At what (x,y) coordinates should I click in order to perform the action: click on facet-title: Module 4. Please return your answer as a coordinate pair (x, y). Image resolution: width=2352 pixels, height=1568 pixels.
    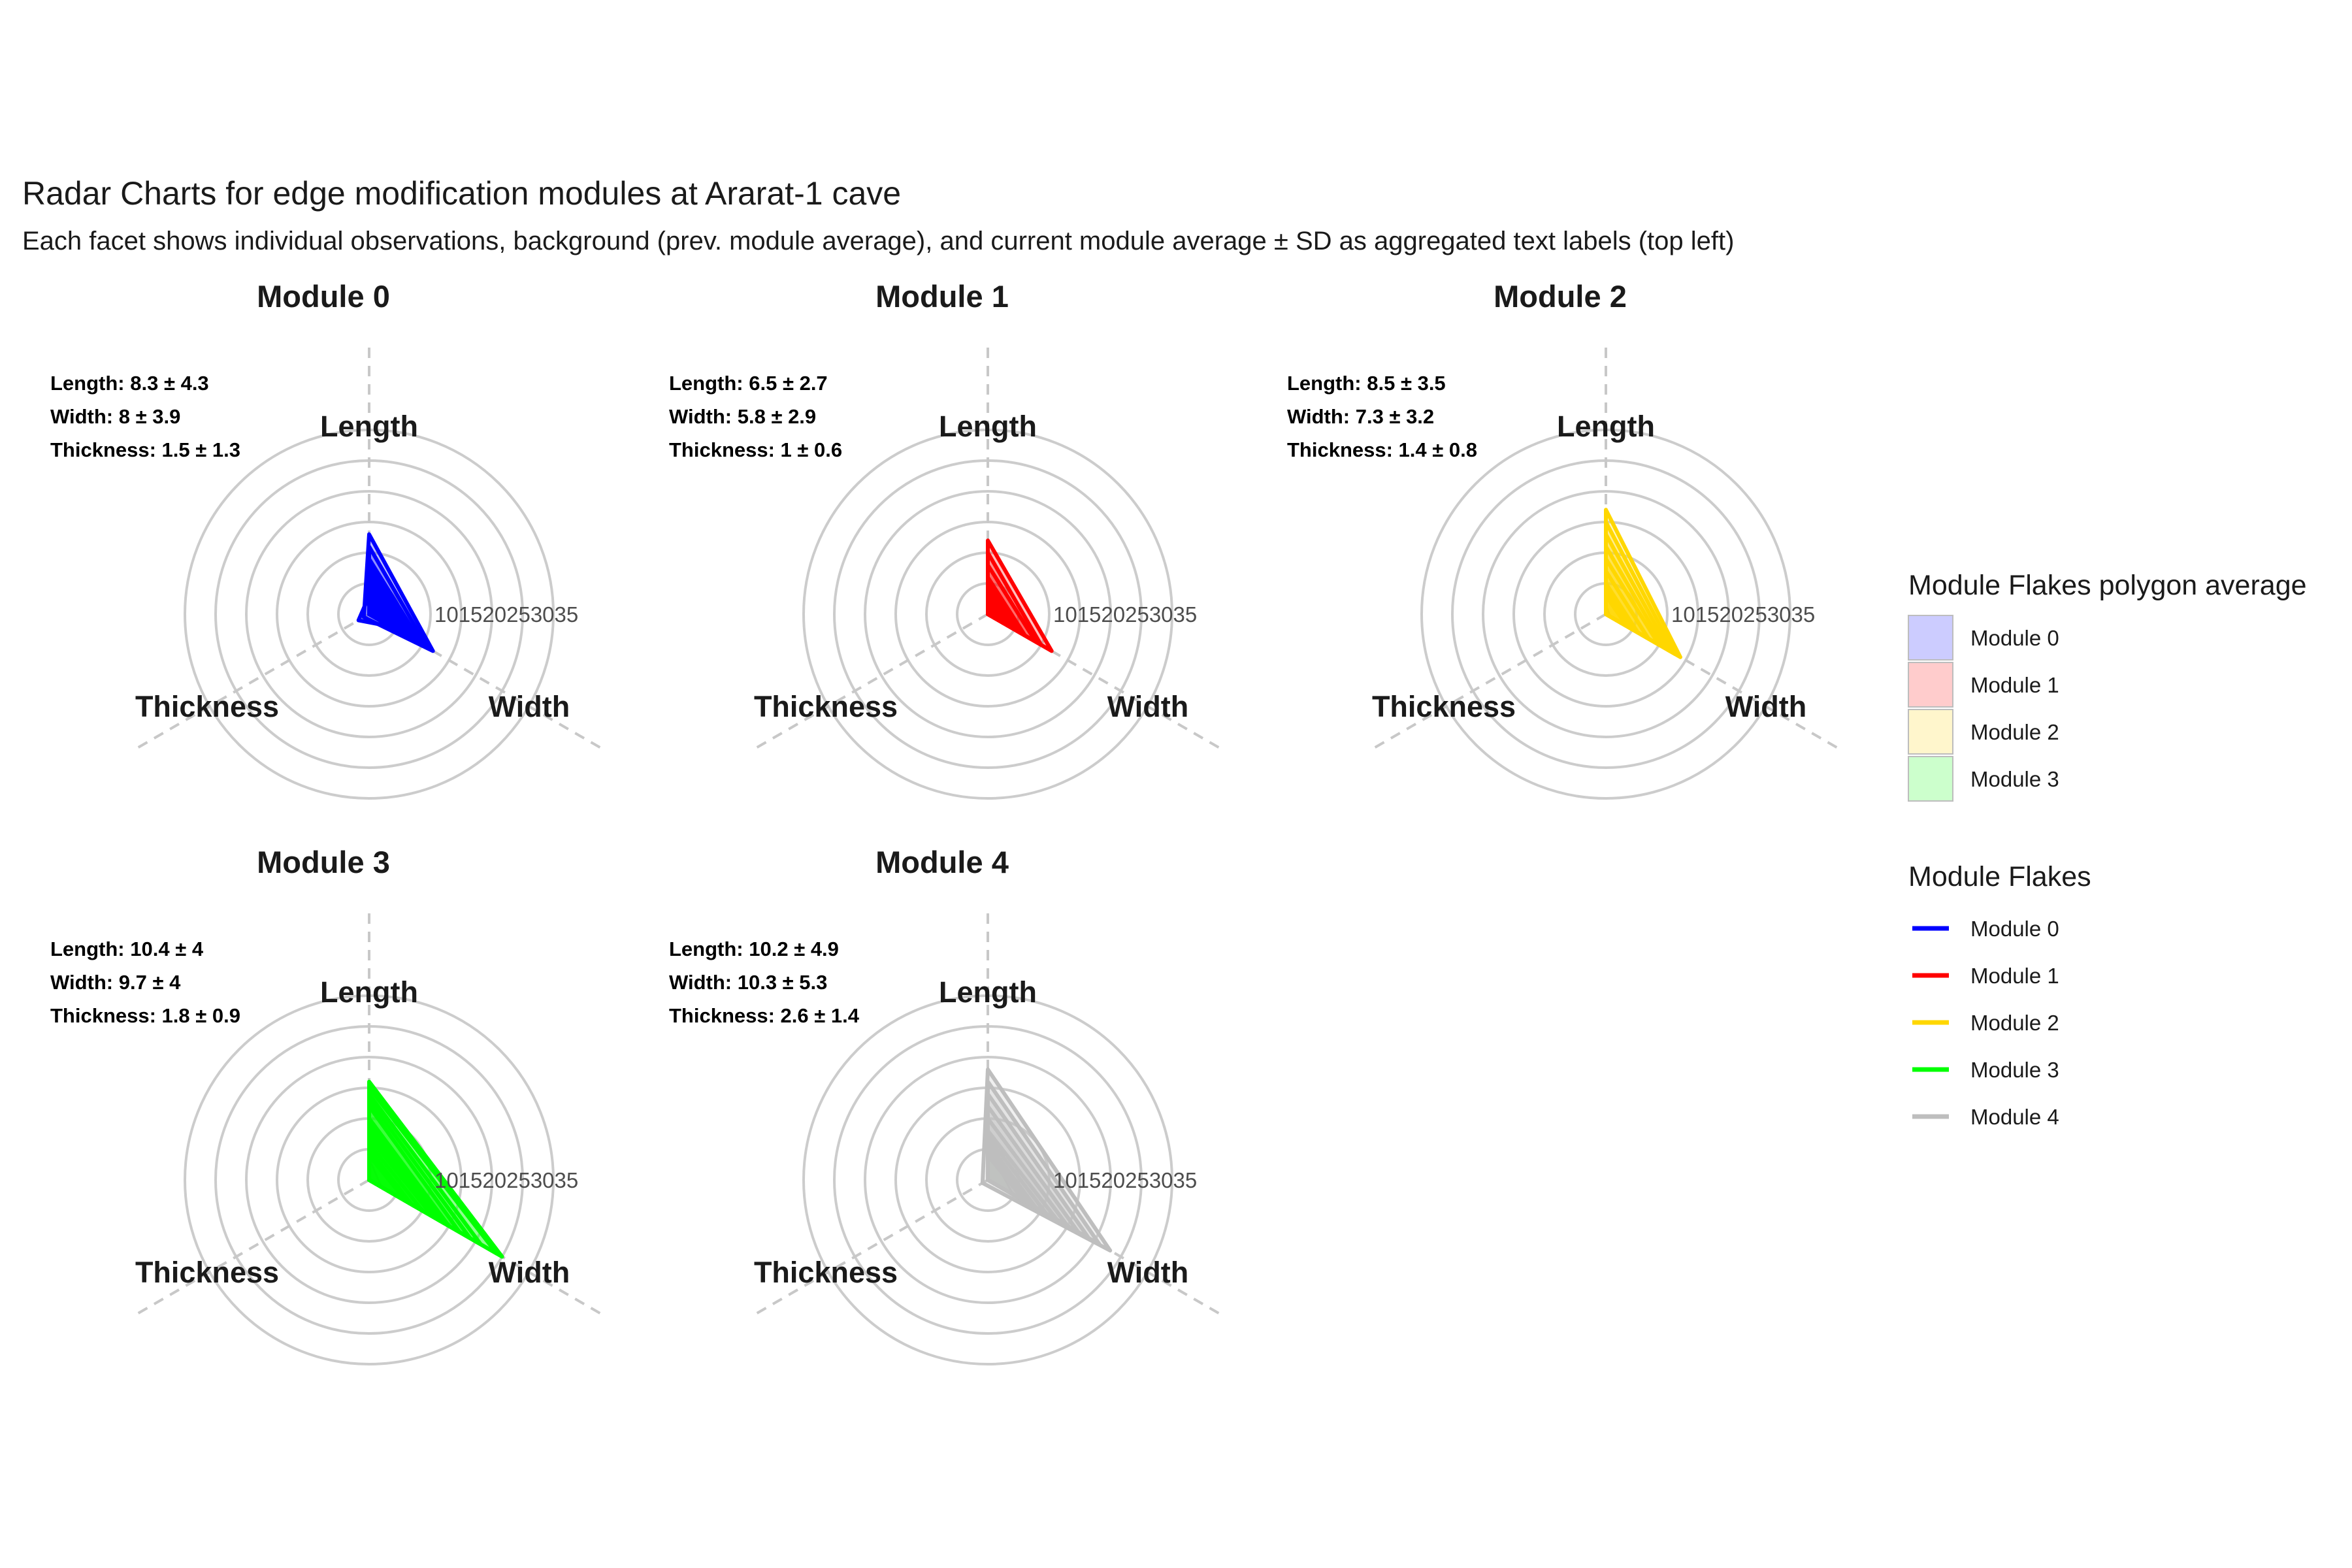
    Looking at the image, I should click on (942, 862).